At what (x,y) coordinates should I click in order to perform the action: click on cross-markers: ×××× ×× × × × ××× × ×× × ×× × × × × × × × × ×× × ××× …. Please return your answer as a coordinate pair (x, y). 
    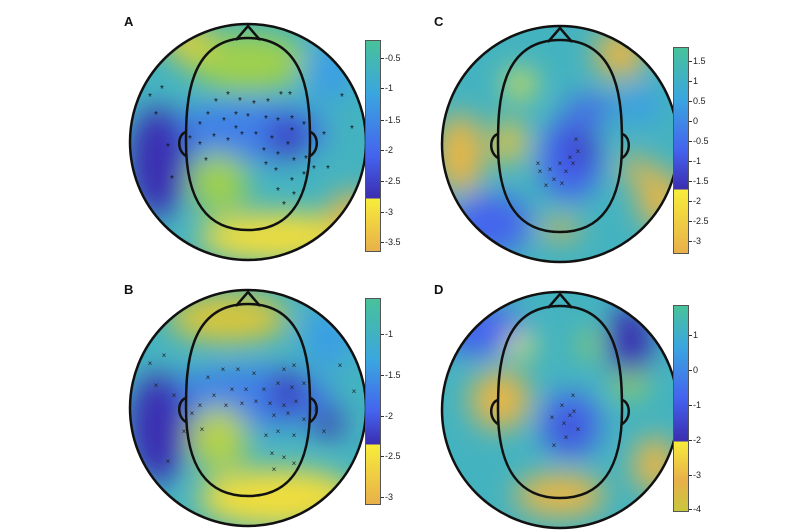
    Looking at the image, I should click on (252, 412).